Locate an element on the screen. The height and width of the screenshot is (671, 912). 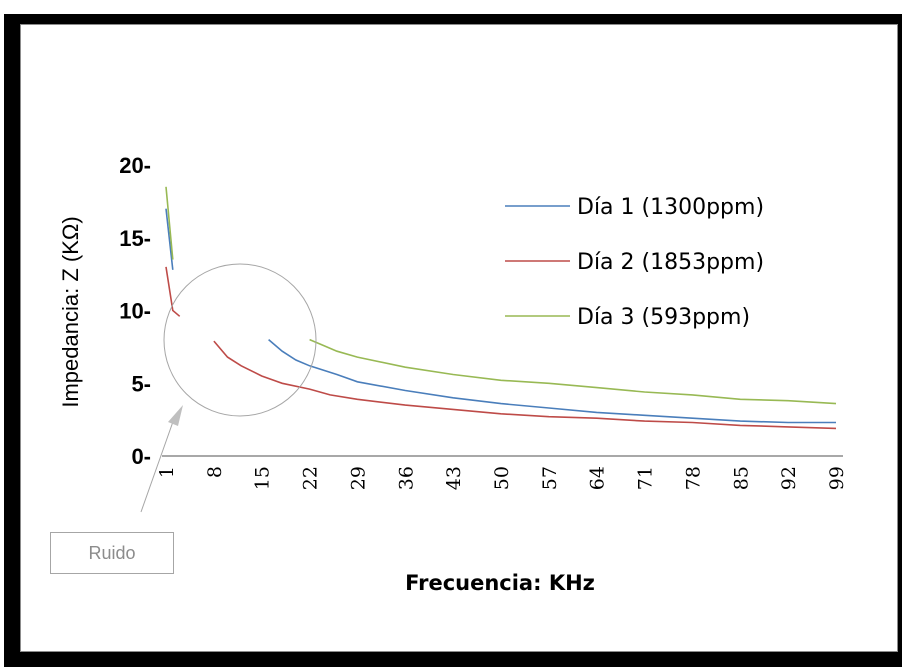
noise-arrow-line is located at coordinates (158, 464).